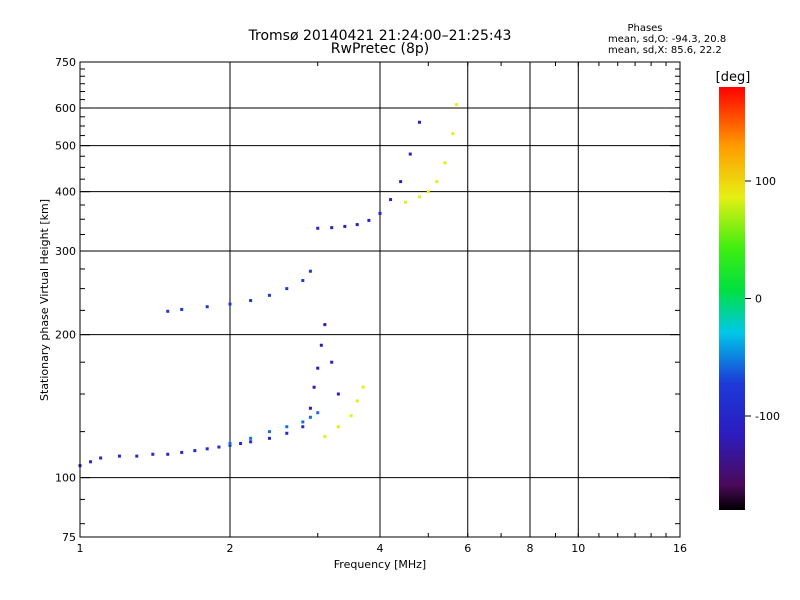  Describe the element at coordinates (65, 192) in the screenshot. I see `y-tick-label: 400` at that location.